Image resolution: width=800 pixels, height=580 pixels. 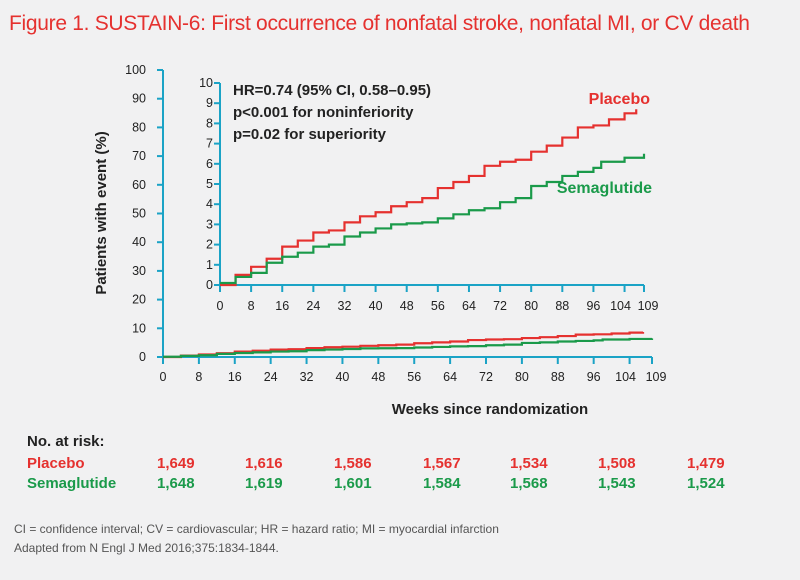 I want to click on inset-x-tick-label: 48, so click(x=407, y=306).